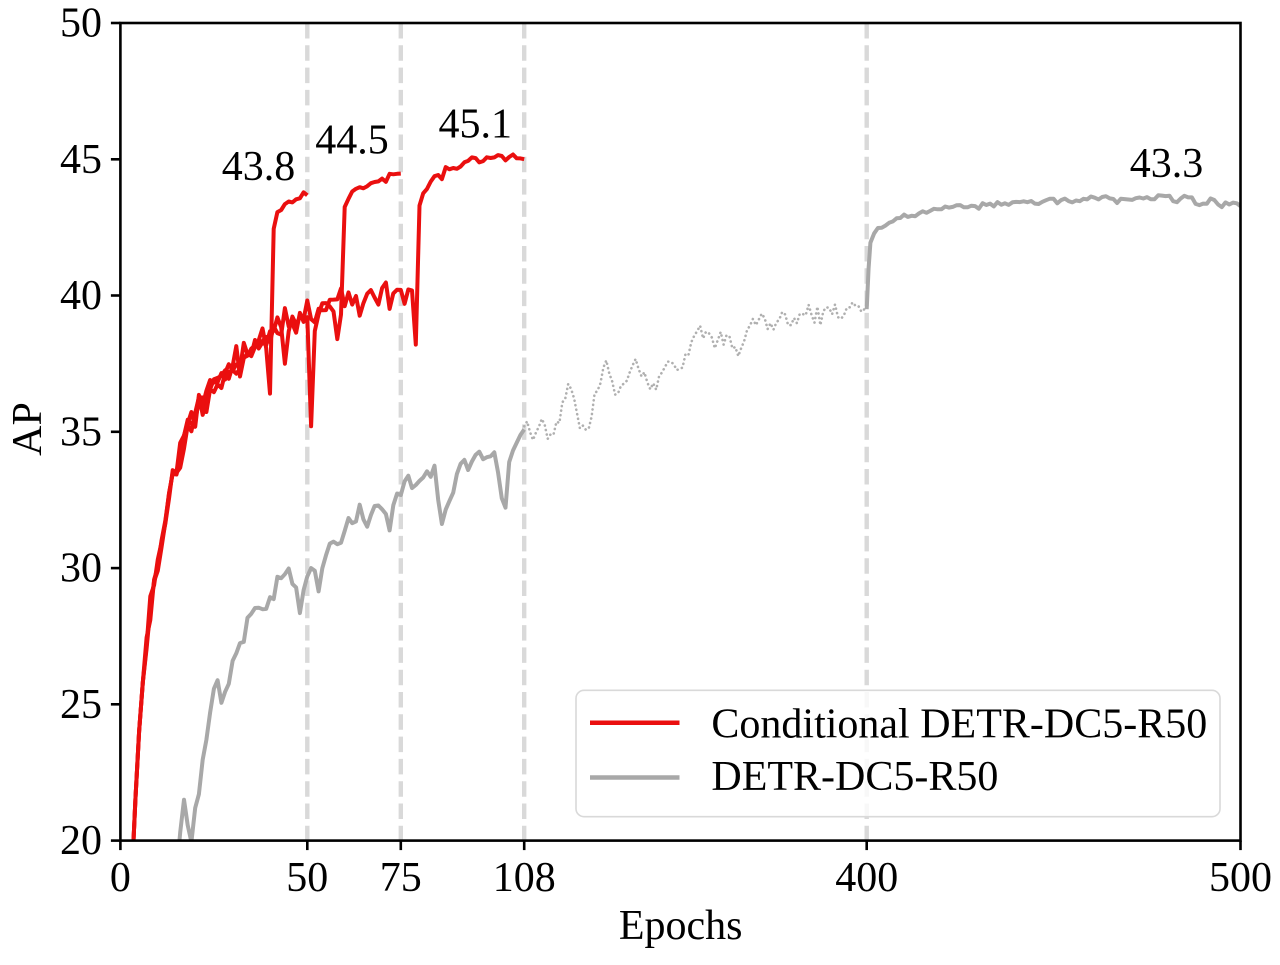 The image size is (1280, 965). Describe the element at coordinates (81, 160) in the screenshot. I see `svg-text: 45` at that location.